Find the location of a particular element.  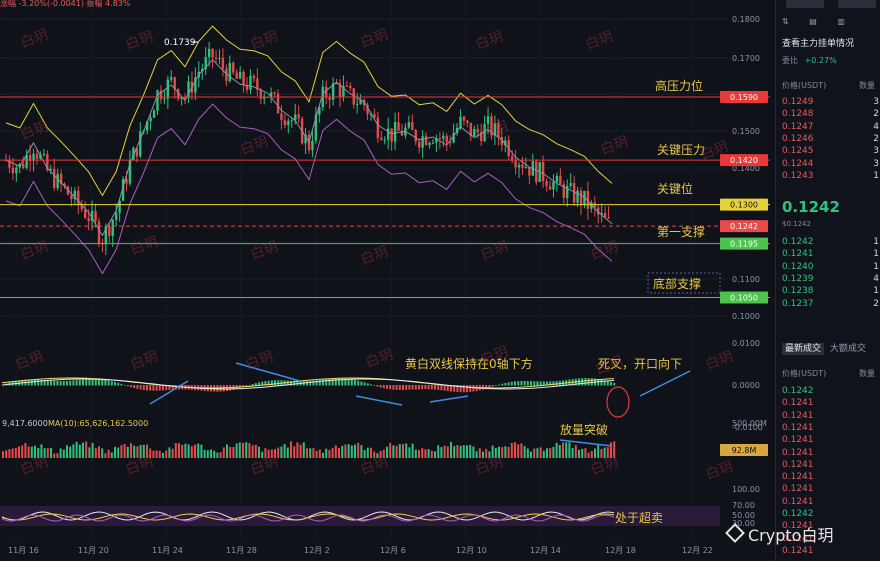

bid-row: 0.1239 4 is located at coordinates (831, 279).